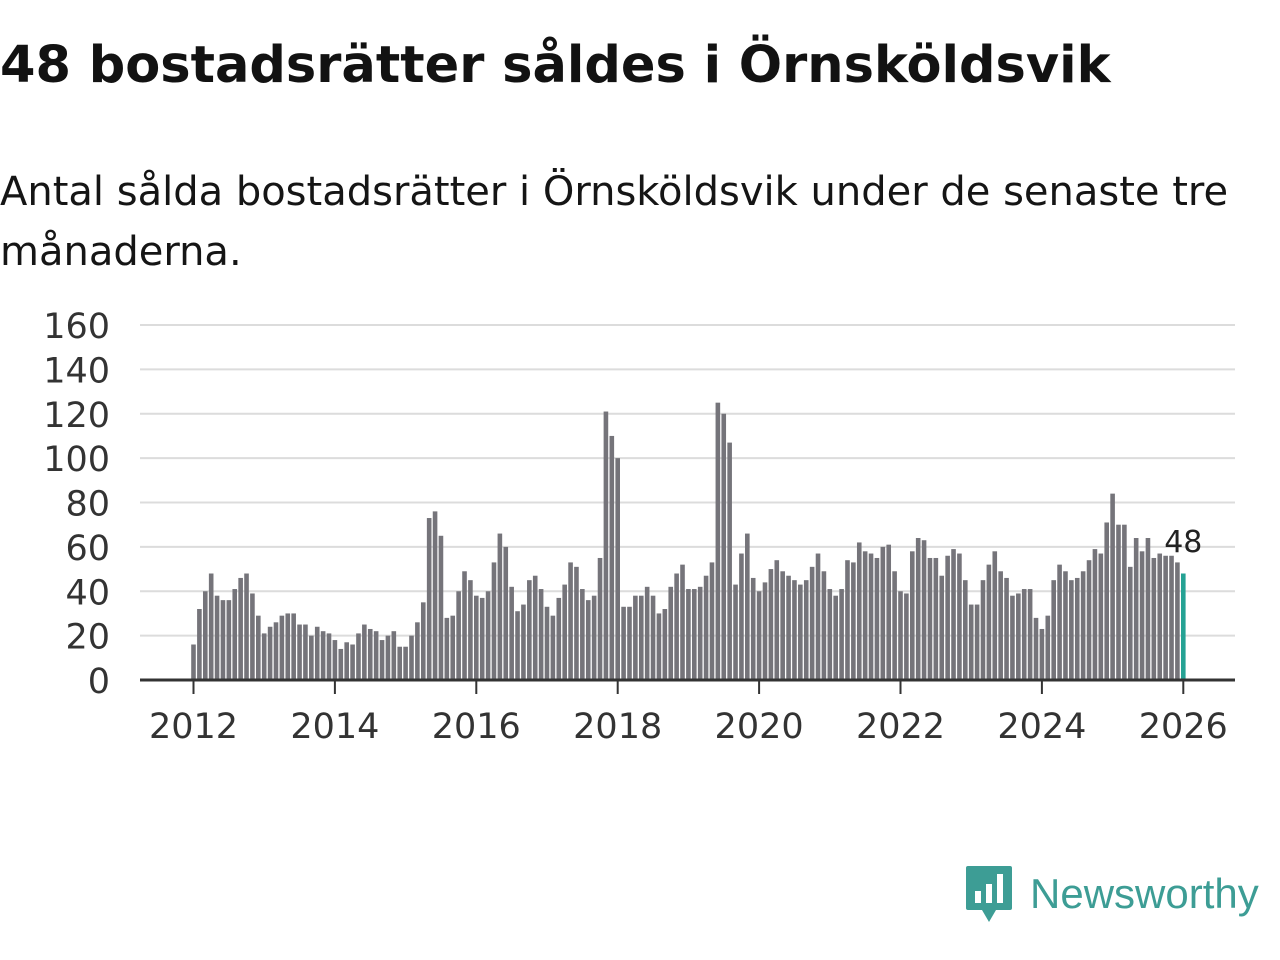  What do you see at coordinates (1183, 626) in the screenshot?
I see `bar-latest` at bounding box center [1183, 626].